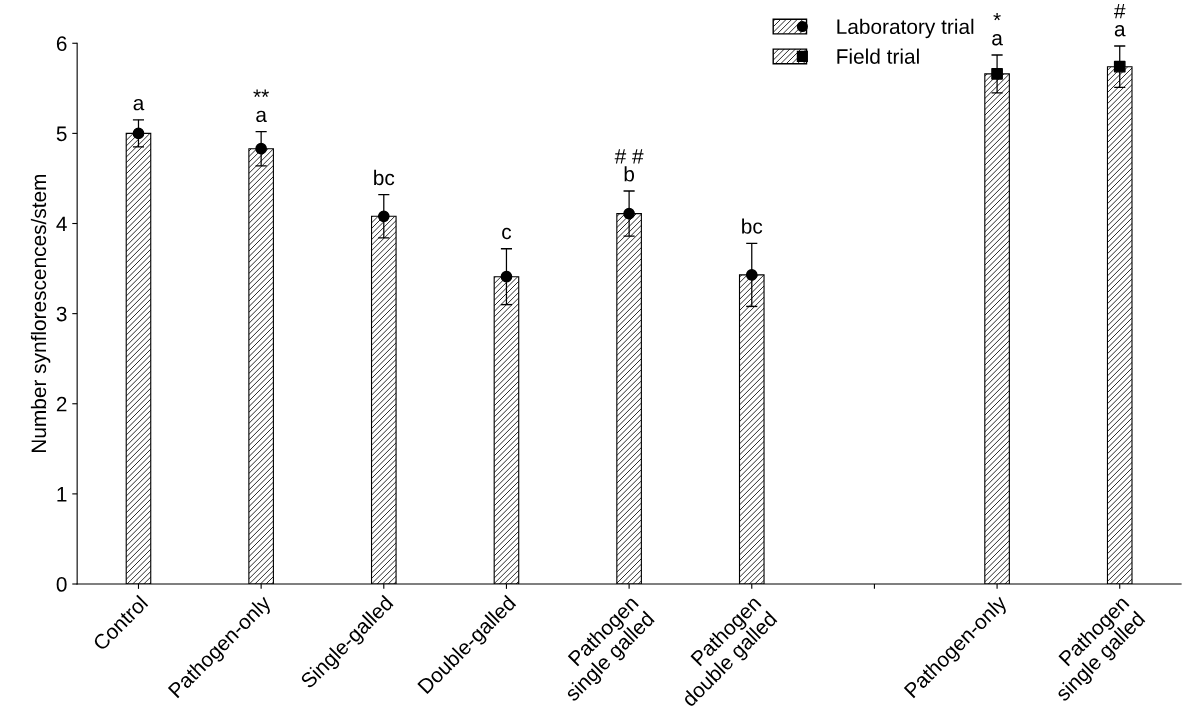  Describe the element at coordinates (61, 404) in the screenshot. I see `y-tick-label: 2` at that location.